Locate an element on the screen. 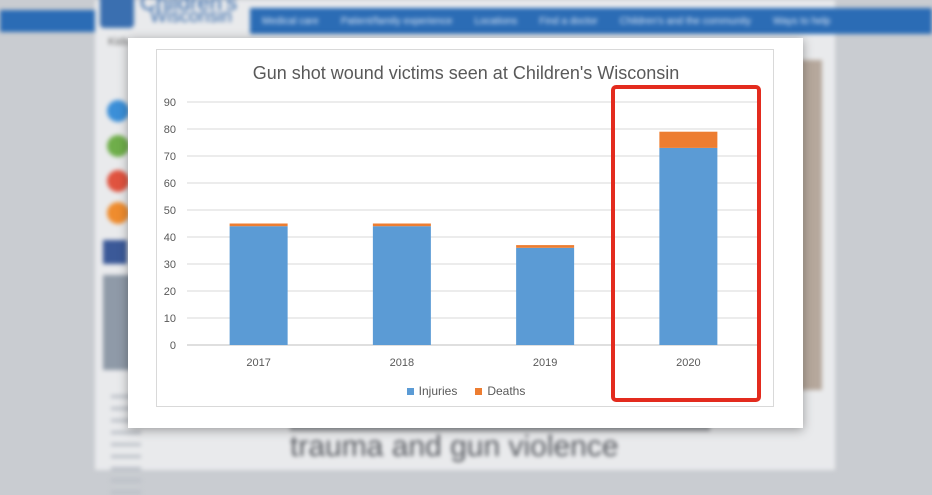 The width and height of the screenshot is (932, 495). bar-deaths-2019 is located at coordinates (545, 246).